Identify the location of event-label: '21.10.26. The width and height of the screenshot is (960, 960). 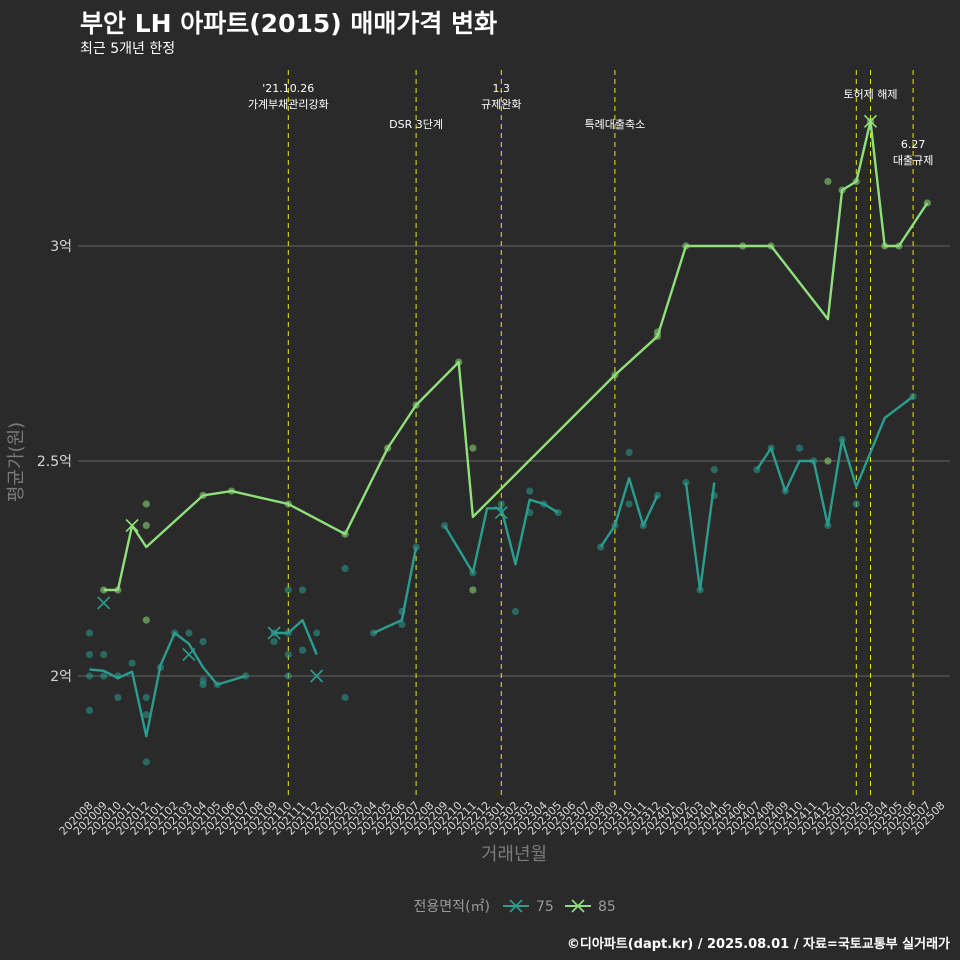
(288, 88).